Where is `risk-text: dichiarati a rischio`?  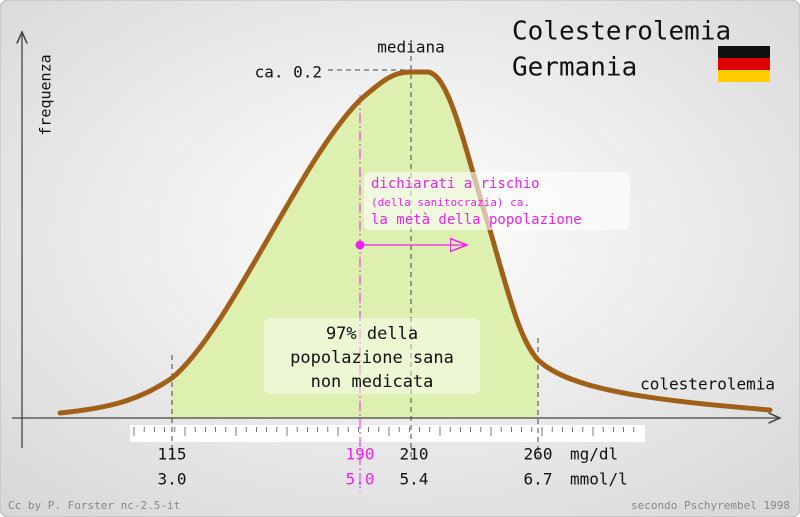 risk-text: dichiarati a rischio is located at coordinates (455, 184).